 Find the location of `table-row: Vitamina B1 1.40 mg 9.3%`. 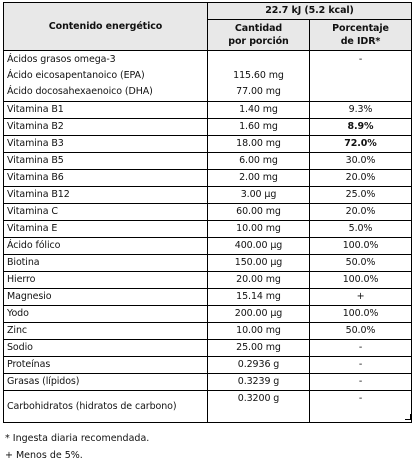

table-row: Vitamina B1 1.40 mg 9.3% is located at coordinates (208, 110).